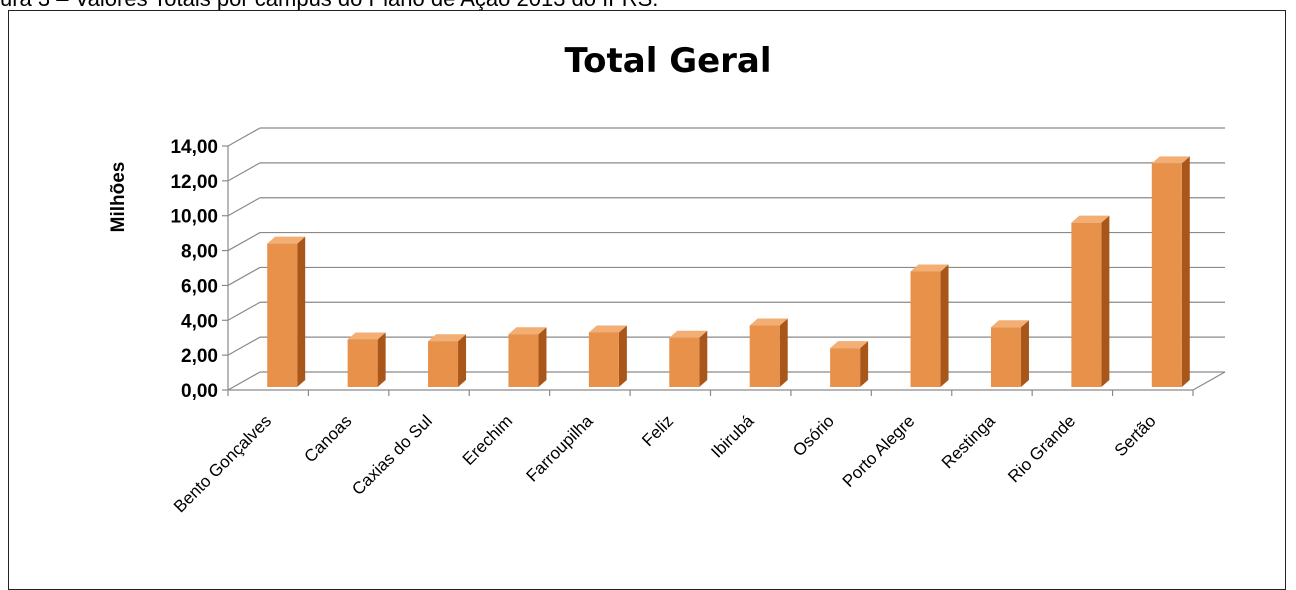 This screenshot has height=590, width=1296. Describe the element at coordinates (559, 448) in the screenshot. I see `x-category-label: Farroupilha` at that location.